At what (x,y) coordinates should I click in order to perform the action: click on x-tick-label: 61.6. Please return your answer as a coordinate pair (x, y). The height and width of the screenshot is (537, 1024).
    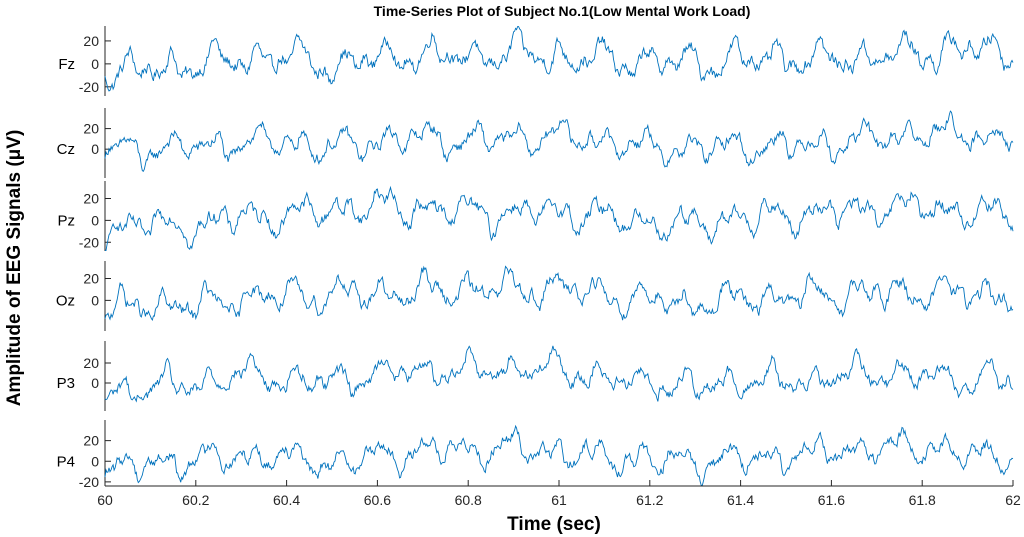
    Looking at the image, I should click on (831, 500).